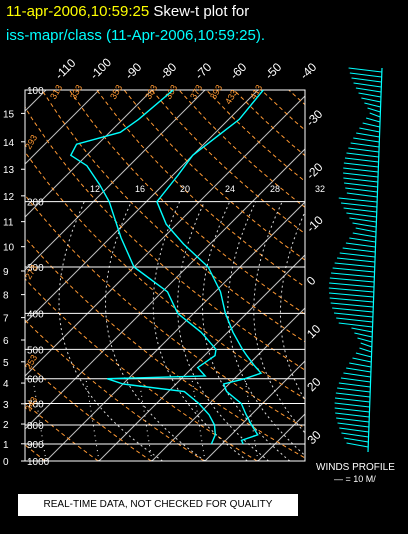 This screenshot has height=534, width=408. I want to click on height-km-label: 15, so click(9, 114).